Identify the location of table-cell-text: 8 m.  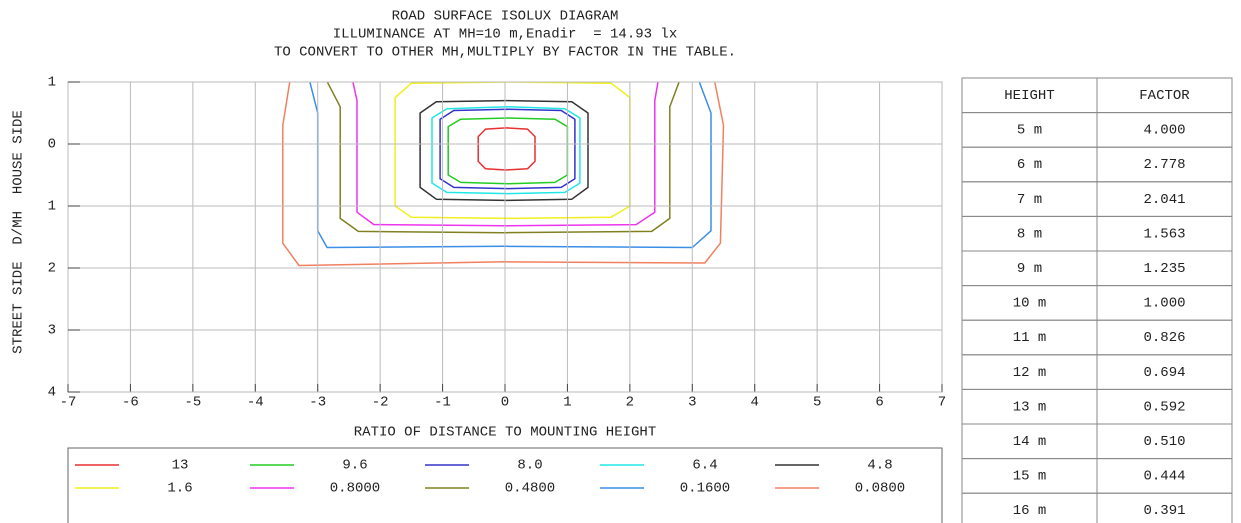
(1029, 234).